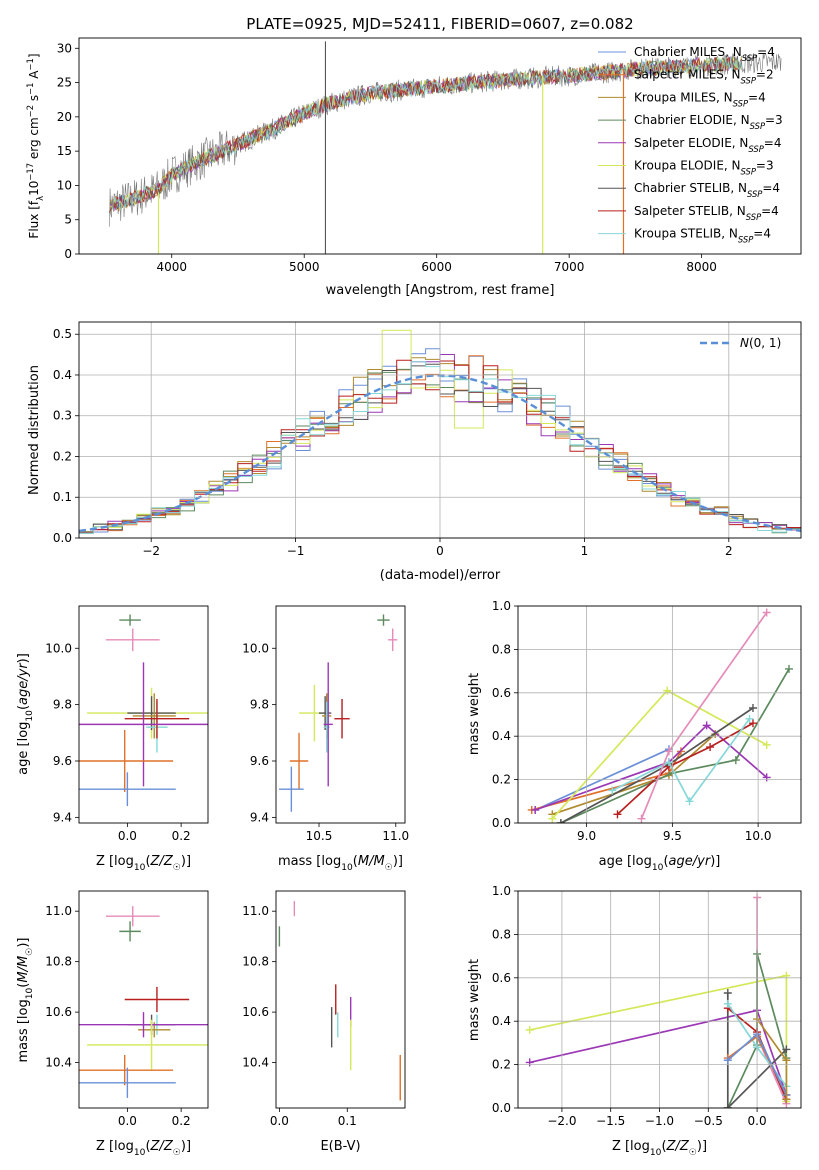 Image resolution: width=819 pixels, height=1170 pixels. I want to click on y-tick-label: 15, so click(64, 151).